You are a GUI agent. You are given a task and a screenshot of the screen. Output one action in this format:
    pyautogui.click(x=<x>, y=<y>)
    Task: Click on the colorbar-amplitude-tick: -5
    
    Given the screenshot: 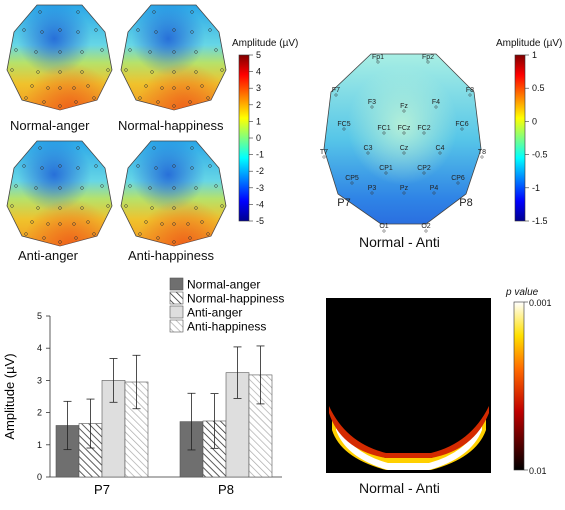 What is the action you would take?
    pyautogui.click(x=260, y=221)
    